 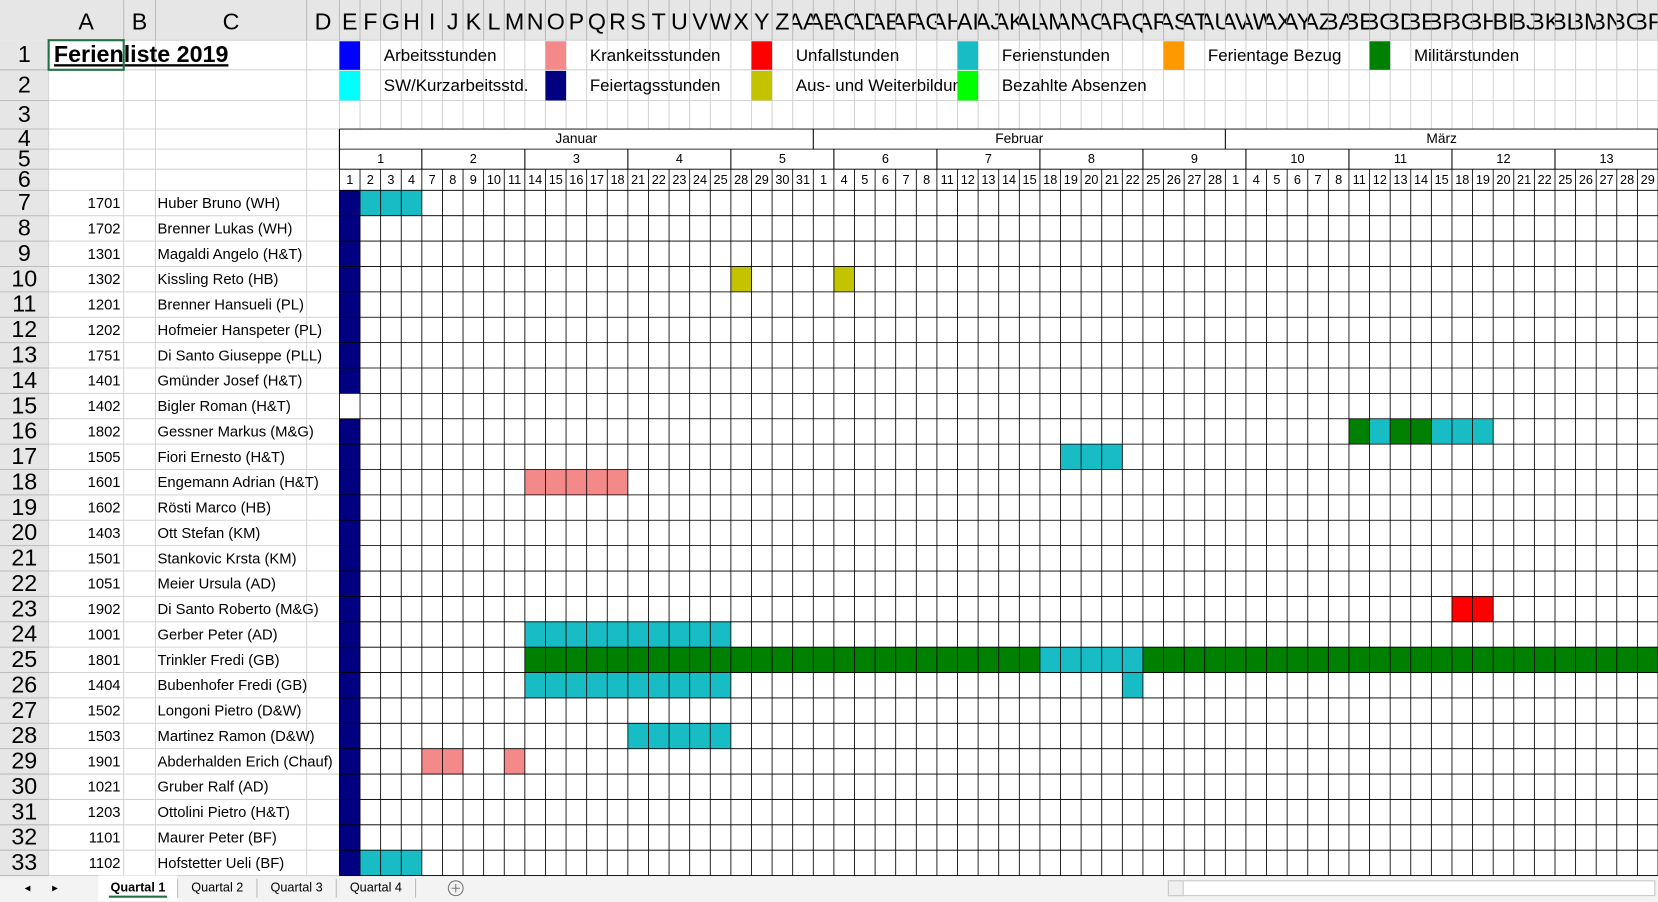 What do you see at coordinates (1091, 159) in the screenshot?
I see `week-label: 8` at bounding box center [1091, 159].